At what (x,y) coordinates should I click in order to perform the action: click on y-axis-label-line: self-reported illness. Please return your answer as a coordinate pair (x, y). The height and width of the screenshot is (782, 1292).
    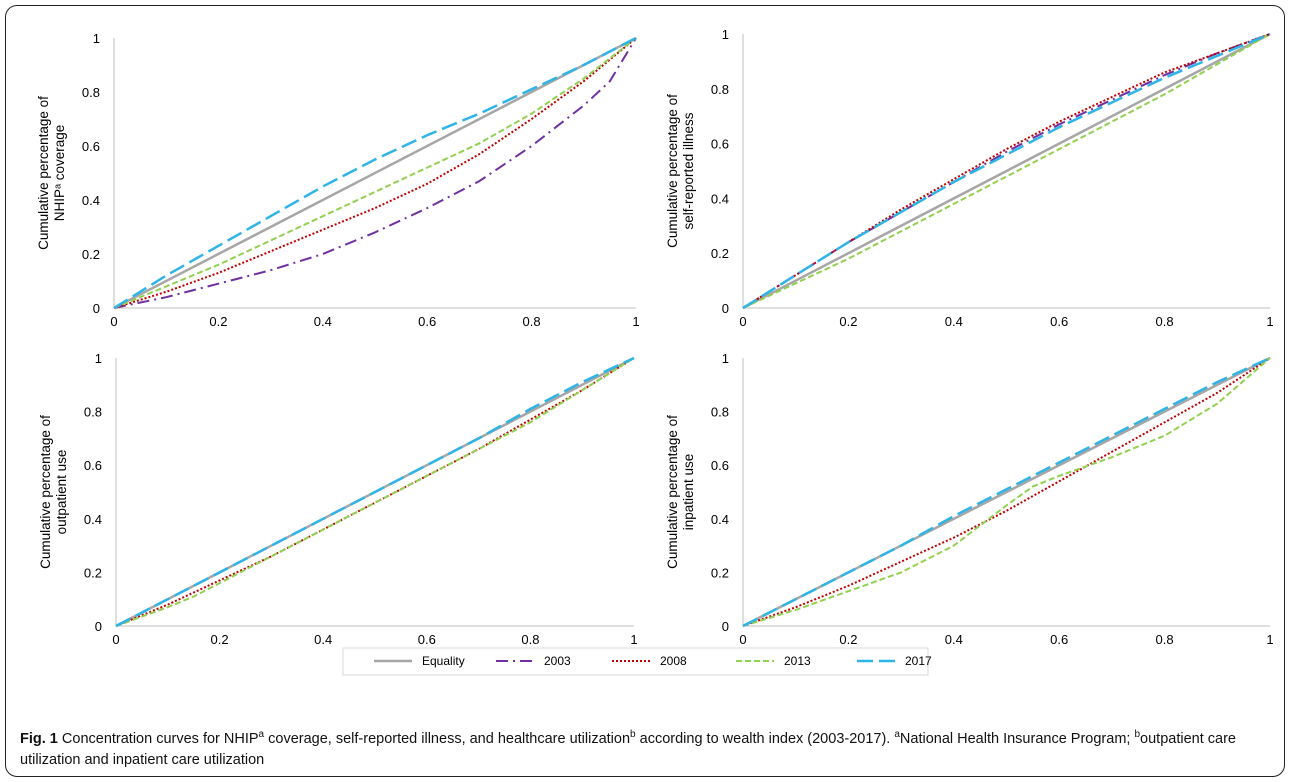
    Looking at the image, I should click on (688, 170).